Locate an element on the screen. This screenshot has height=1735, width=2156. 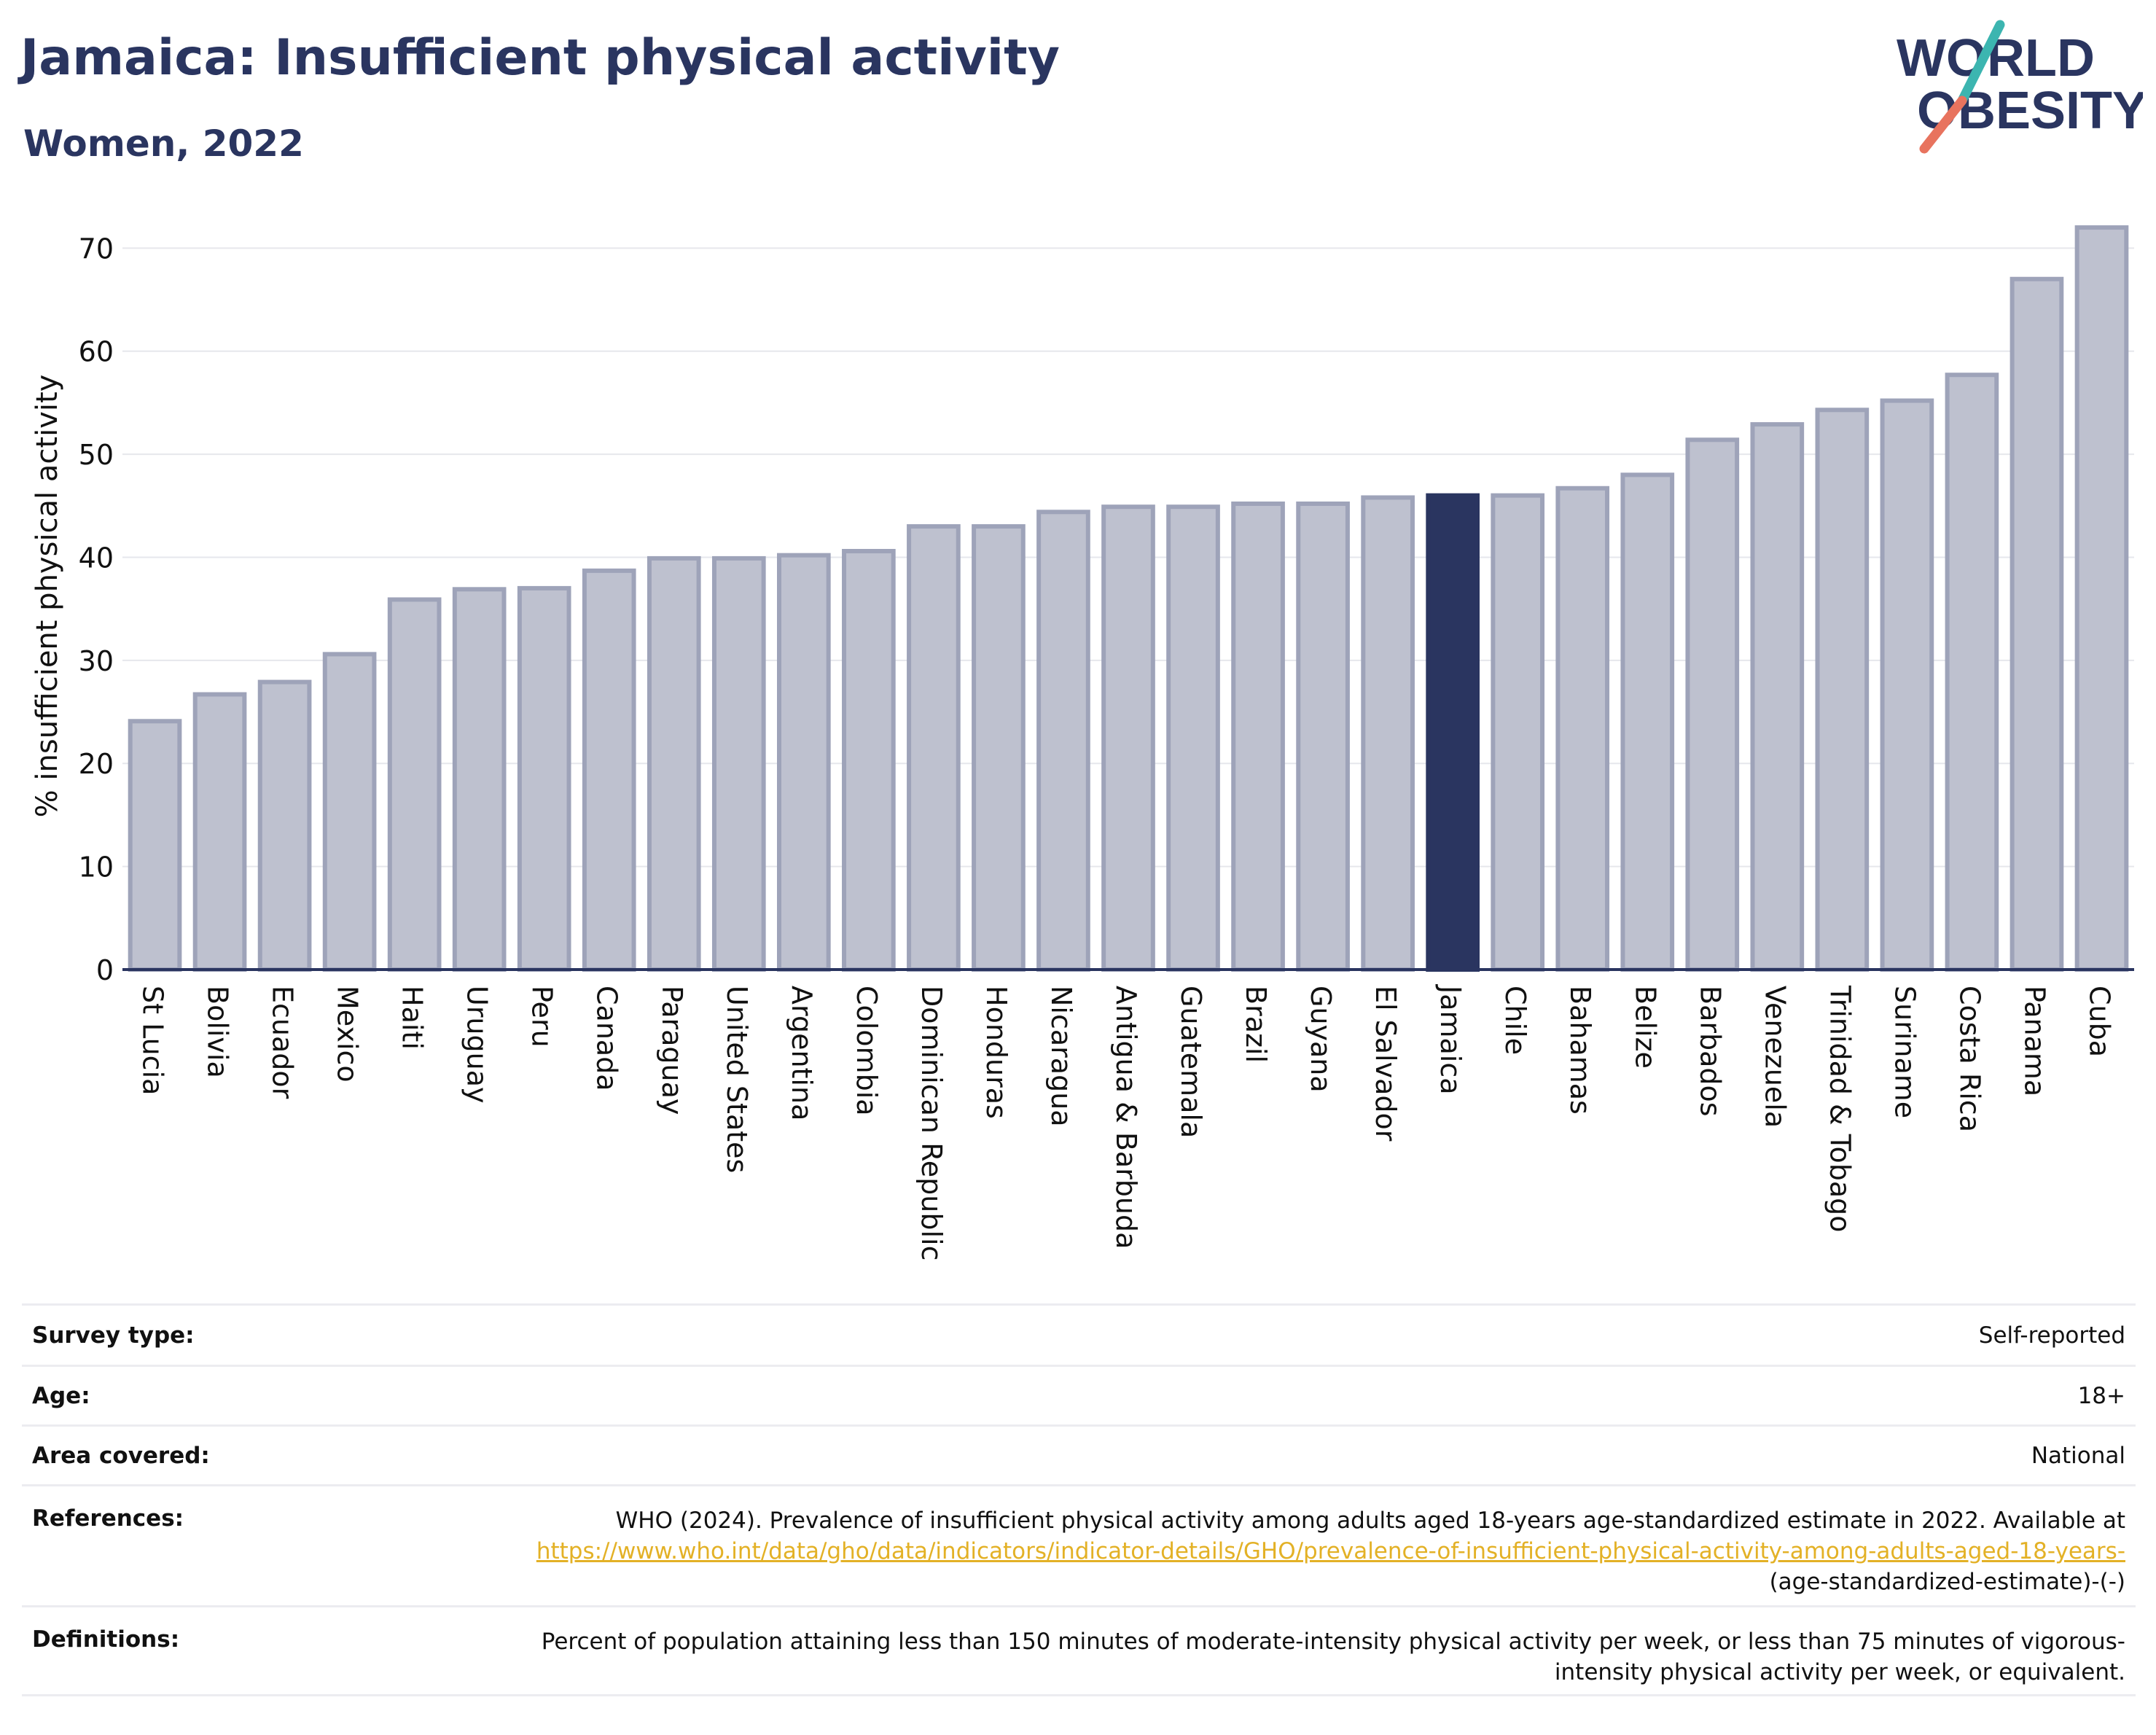
y-tick-label: 60 is located at coordinates (97, 352).